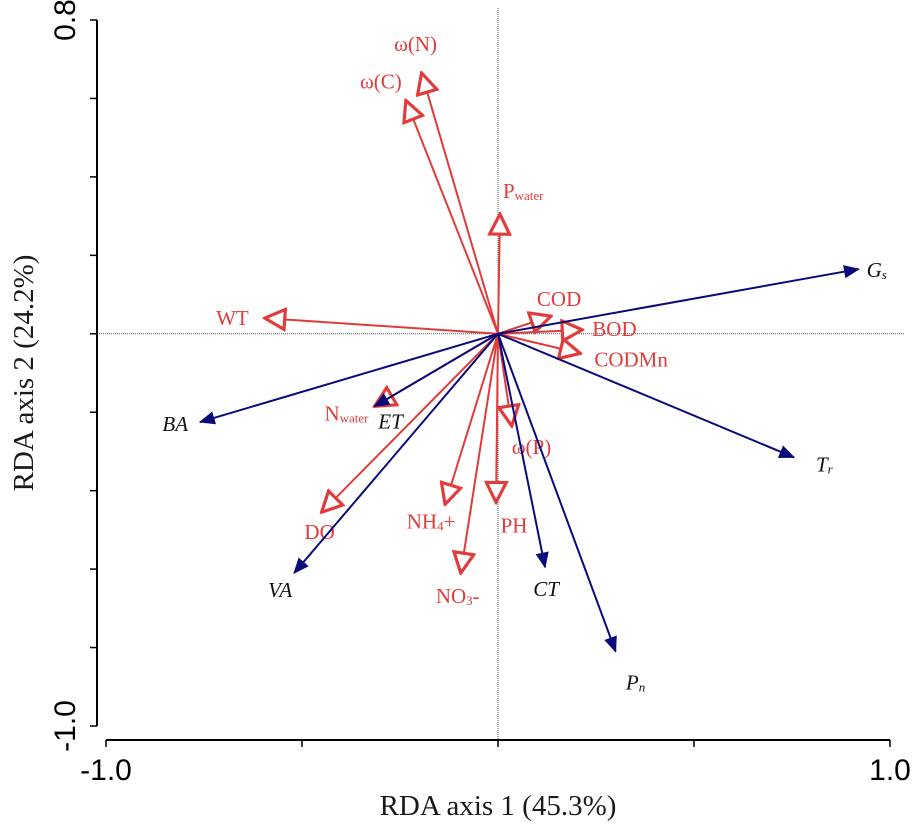 Image resolution: width=912 pixels, height=831 pixels. Describe the element at coordinates (678, 300) in the screenshot. I see `vector-gs` at that location.